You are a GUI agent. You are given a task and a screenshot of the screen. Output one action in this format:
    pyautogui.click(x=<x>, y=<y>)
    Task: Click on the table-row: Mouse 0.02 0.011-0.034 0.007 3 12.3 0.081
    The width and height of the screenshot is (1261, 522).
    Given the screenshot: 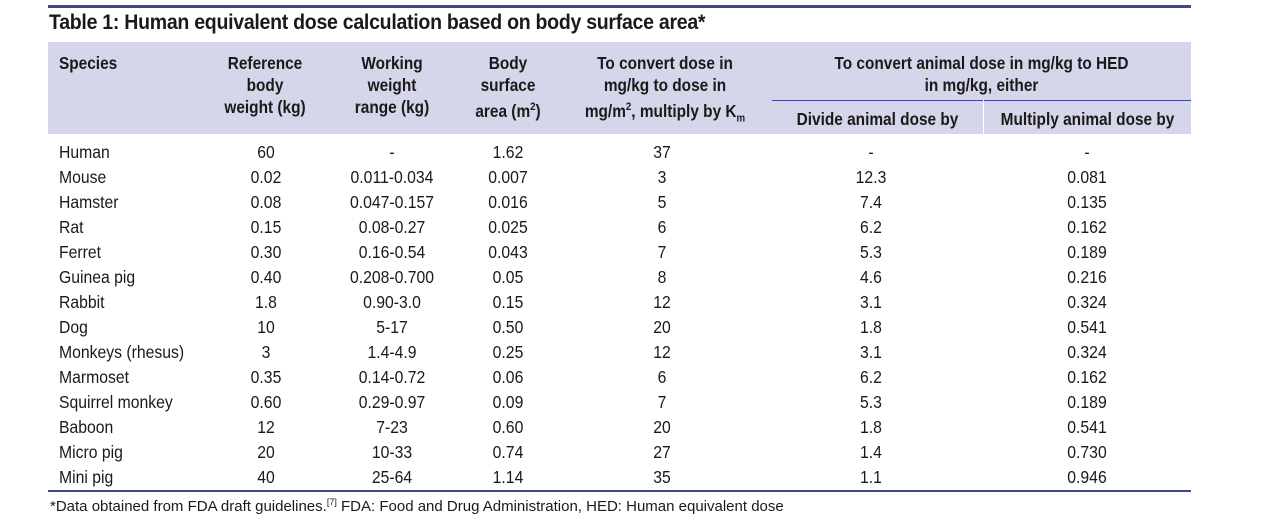 What is the action you would take?
    pyautogui.click(x=619, y=177)
    